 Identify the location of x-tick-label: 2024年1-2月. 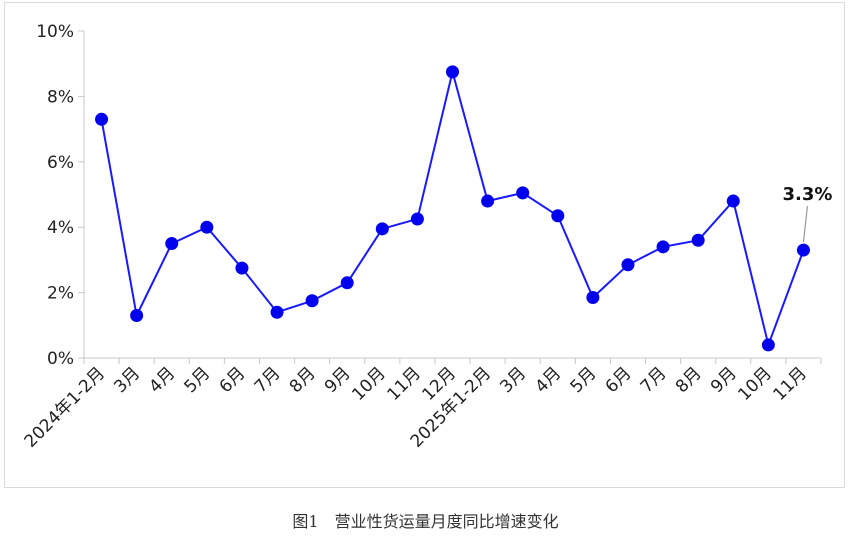
(65, 407).